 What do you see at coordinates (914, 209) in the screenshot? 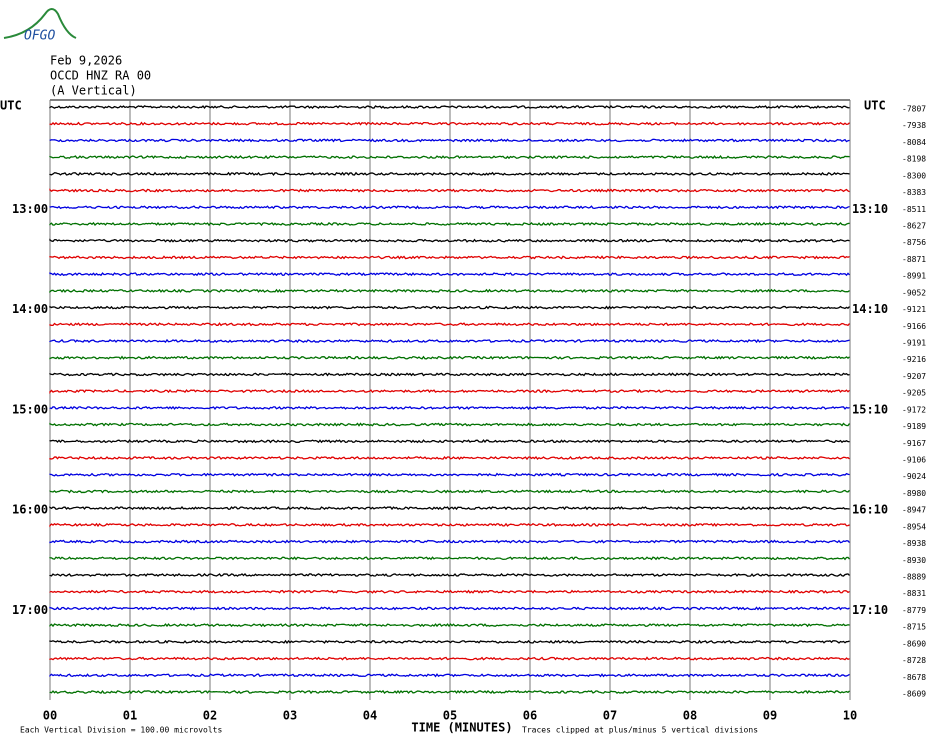
I see `row-value-label: -8511` at bounding box center [914, 209].